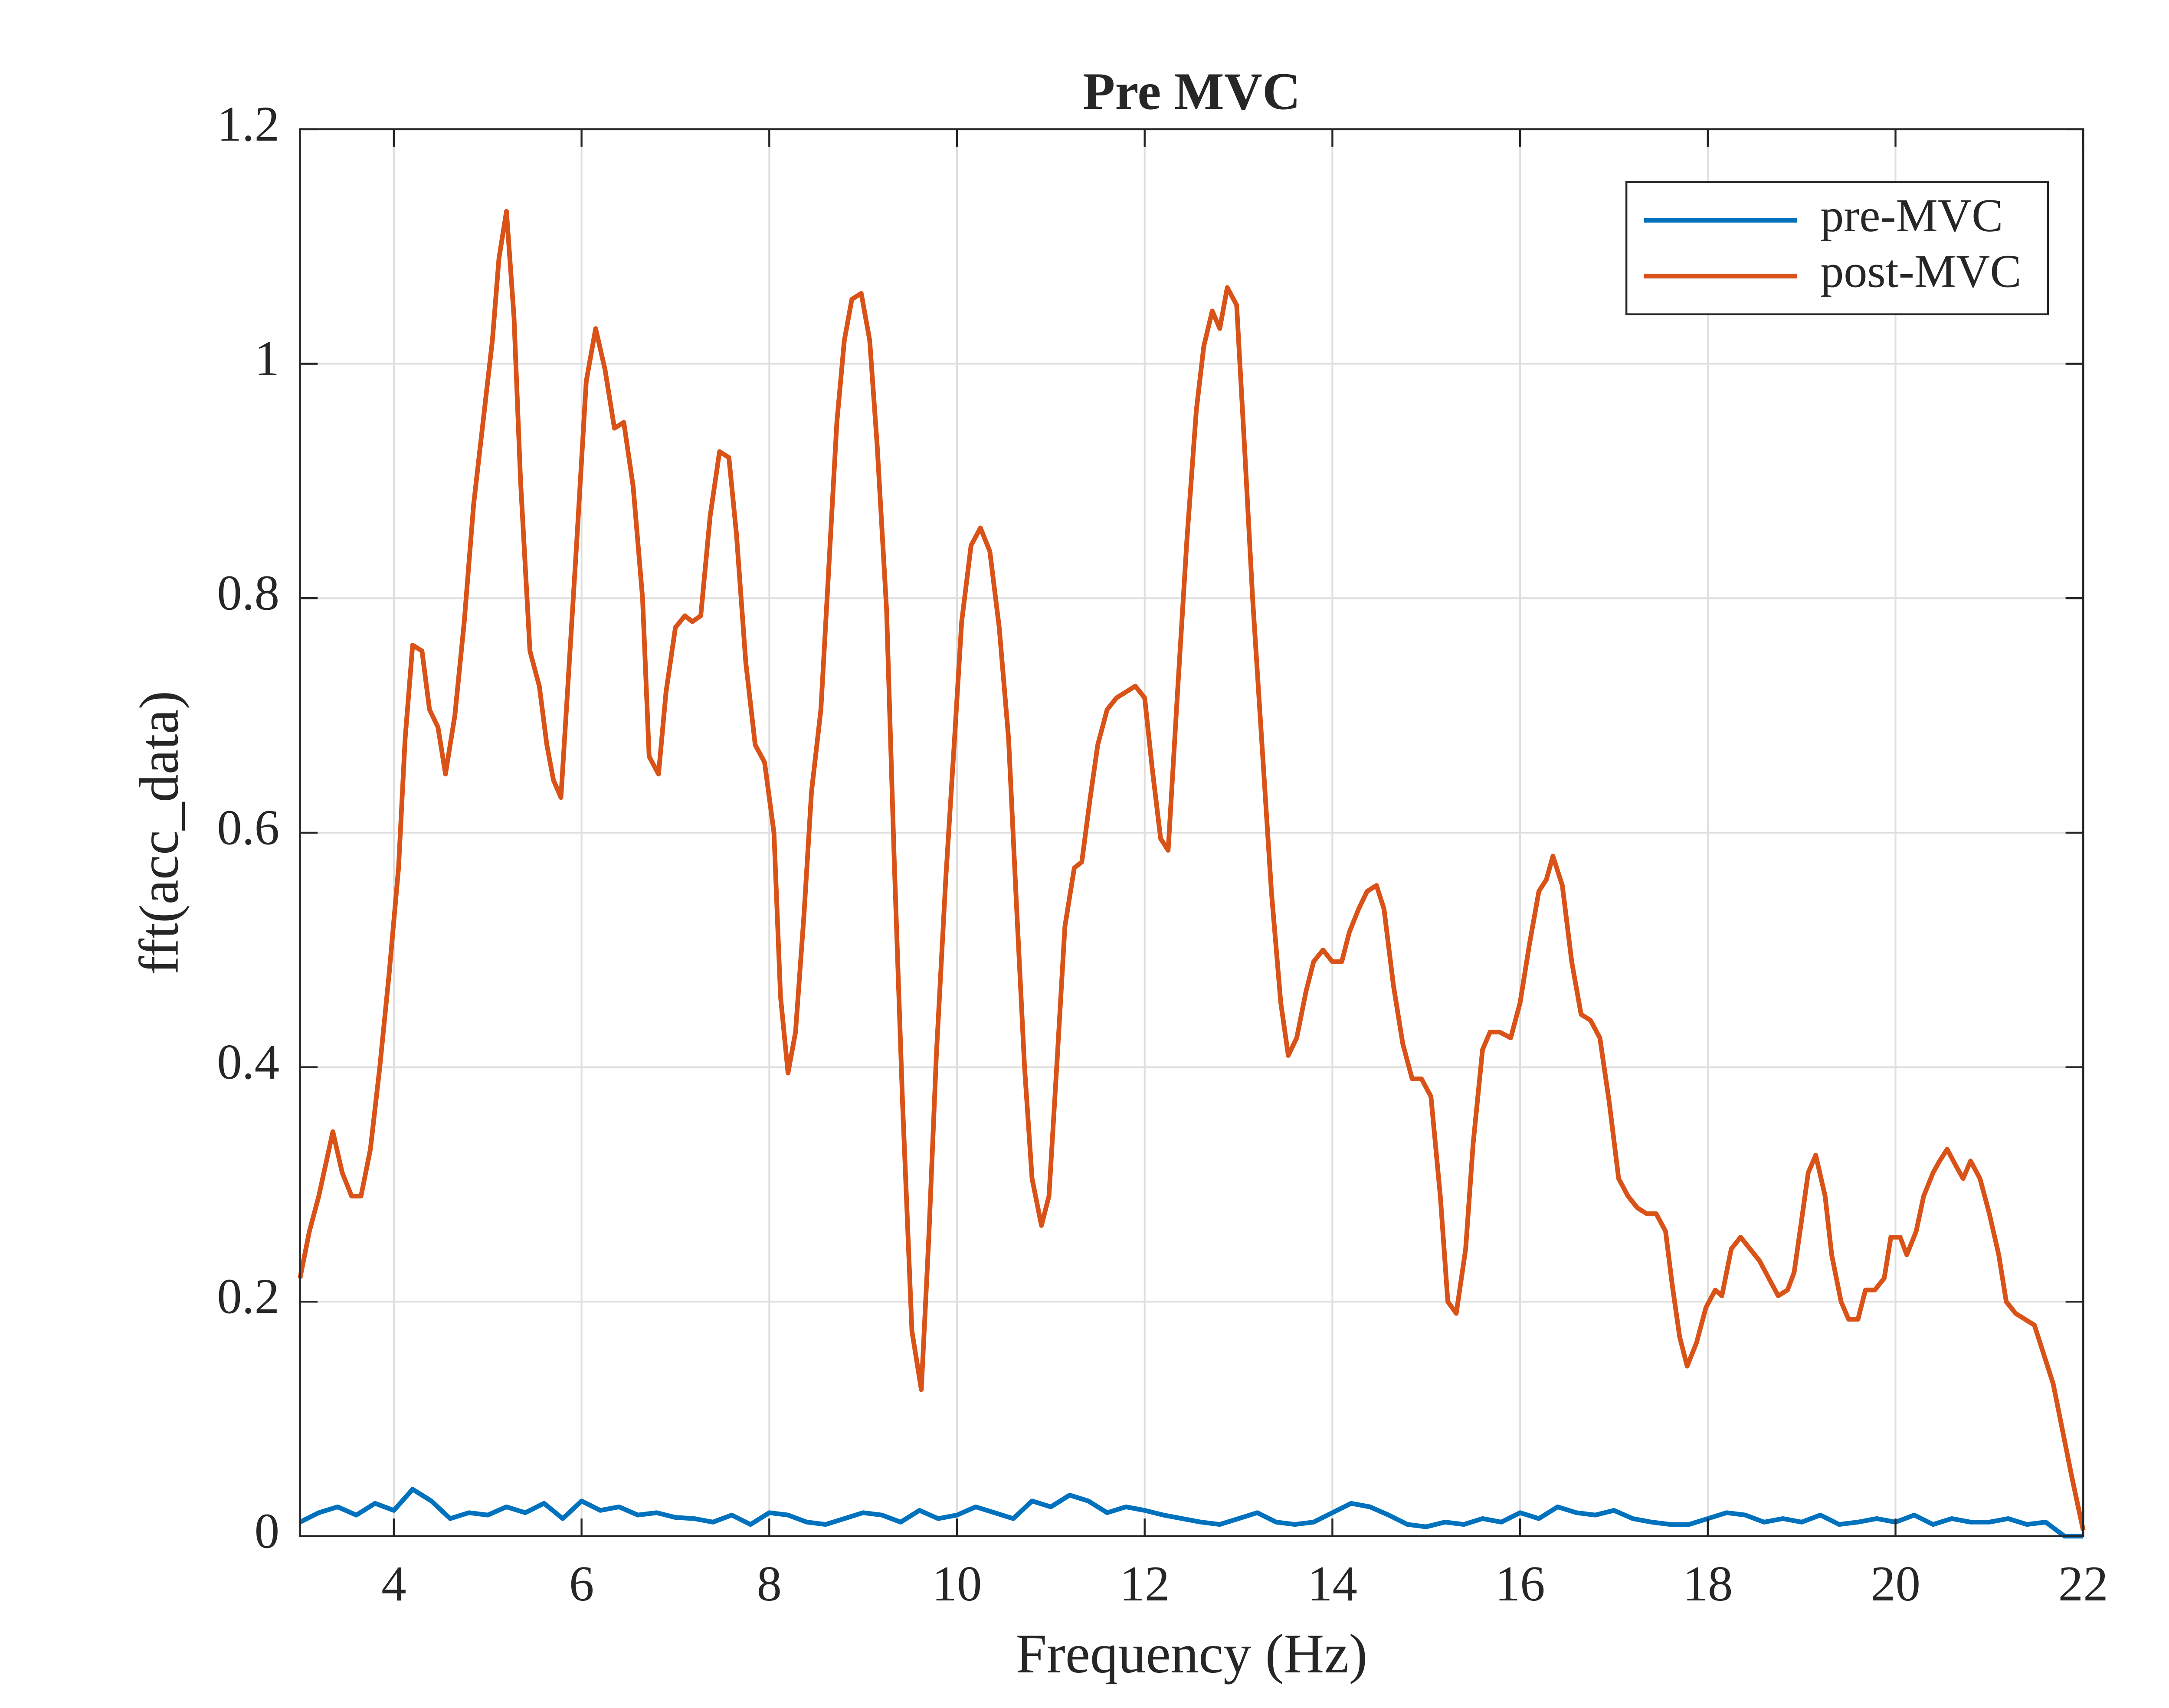  What do you see at coordinates (1192, 92) in the screenshot?
I see `chart-title: Pre MVC` at bounding box center [1192, 92].